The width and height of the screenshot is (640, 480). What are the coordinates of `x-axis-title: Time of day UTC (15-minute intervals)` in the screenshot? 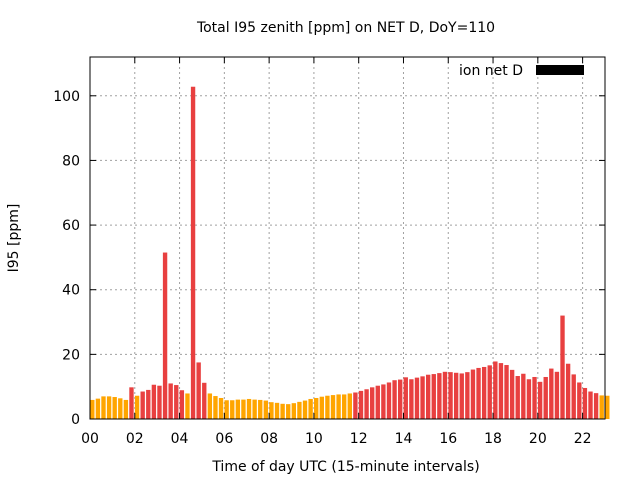 It's located at (345, 467).